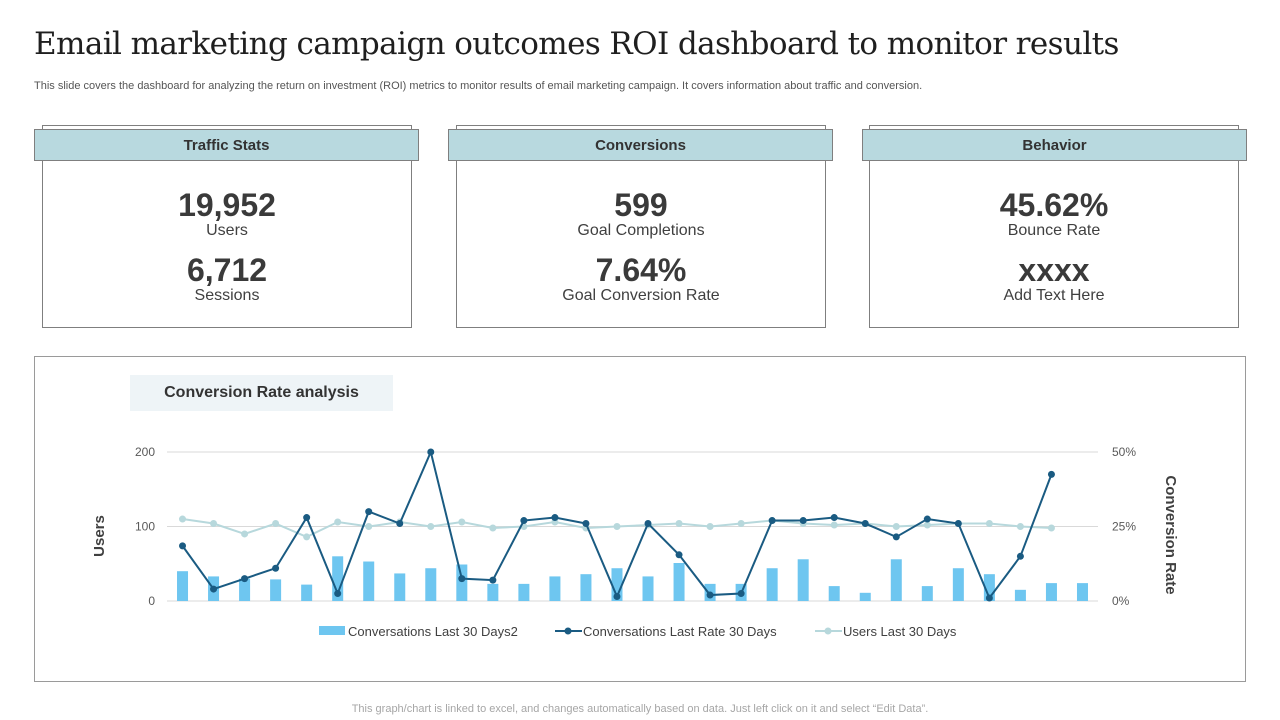 Image resolution: width=1280 pixels, height=720 pixels. Describe the element at coordinates (641, 205) in the screenshot. I see `goal-completions-value: 599` at that location.